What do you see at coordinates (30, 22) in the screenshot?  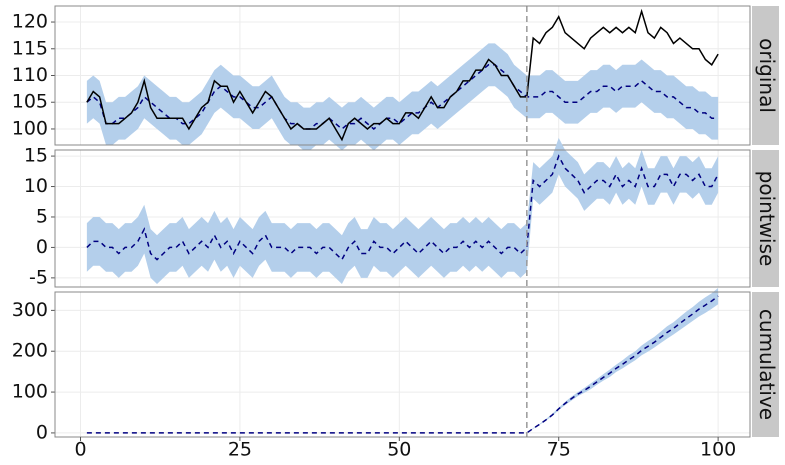 I see `y-tick-label: 120` at bounding box center [30, 22].